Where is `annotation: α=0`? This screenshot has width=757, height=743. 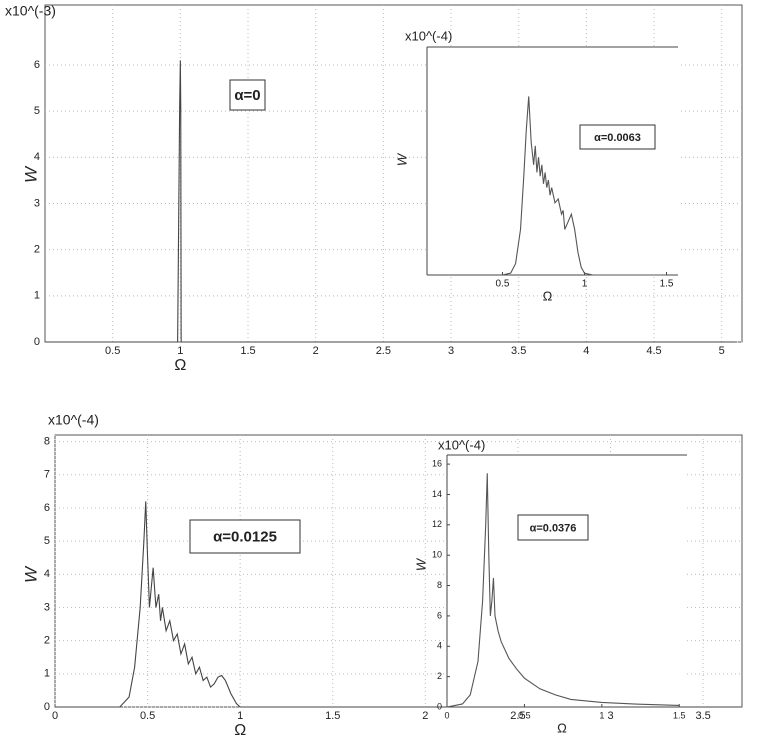
annotation: α=0 is located at coordinates (247, 95).